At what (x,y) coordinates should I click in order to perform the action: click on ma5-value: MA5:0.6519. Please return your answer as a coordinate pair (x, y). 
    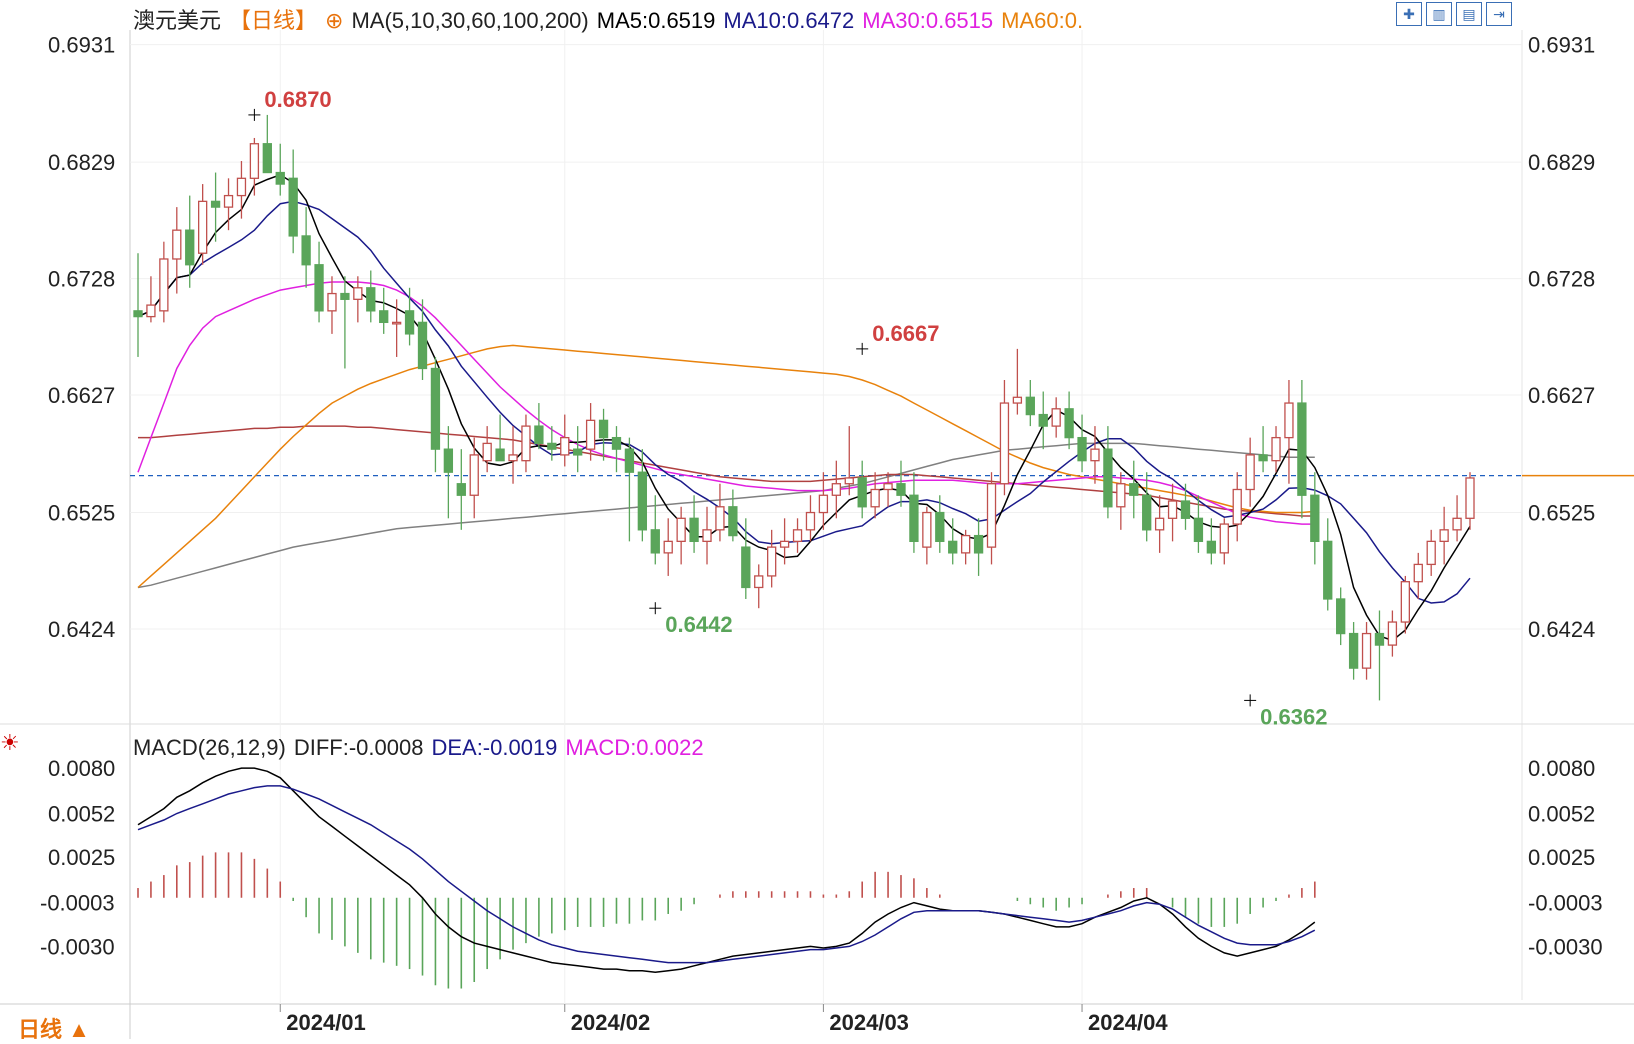
    Looking at the image, I should click on (656, 20).